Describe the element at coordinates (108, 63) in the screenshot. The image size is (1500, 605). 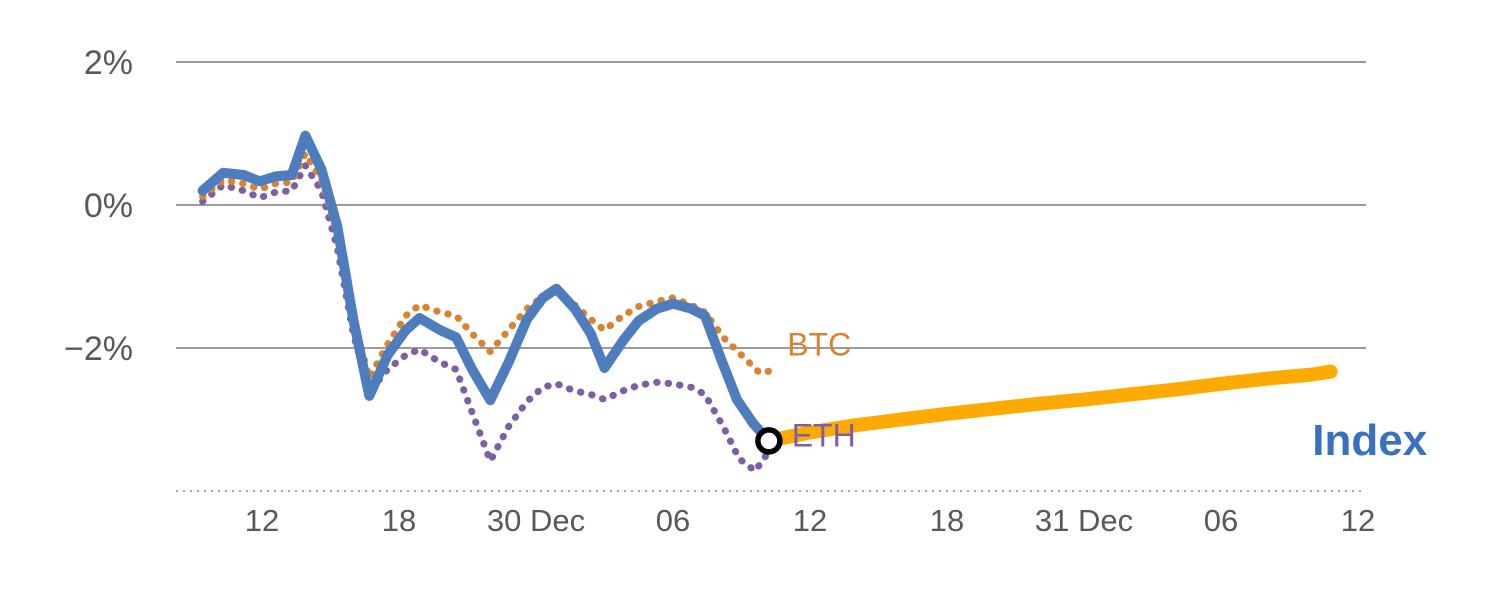
I see `y-axis-label: 2%` at that location.